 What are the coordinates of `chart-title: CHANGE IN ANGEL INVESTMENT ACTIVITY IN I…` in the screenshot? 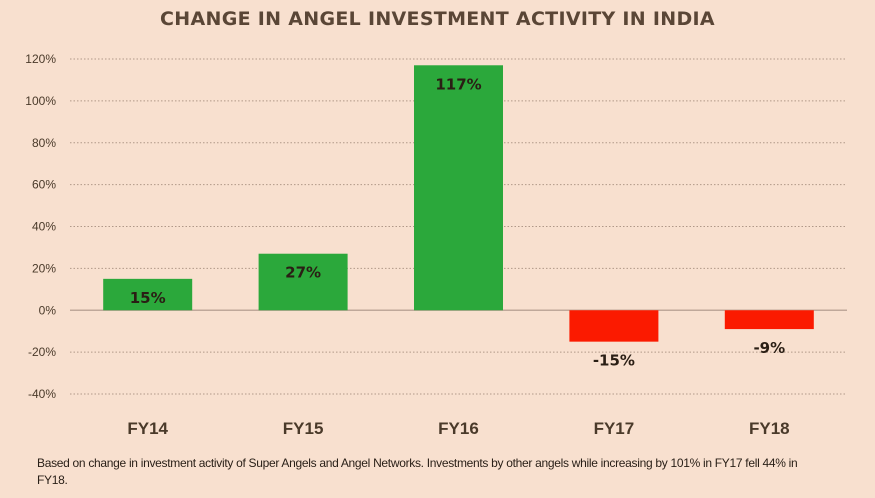 It's located at (437, 19).